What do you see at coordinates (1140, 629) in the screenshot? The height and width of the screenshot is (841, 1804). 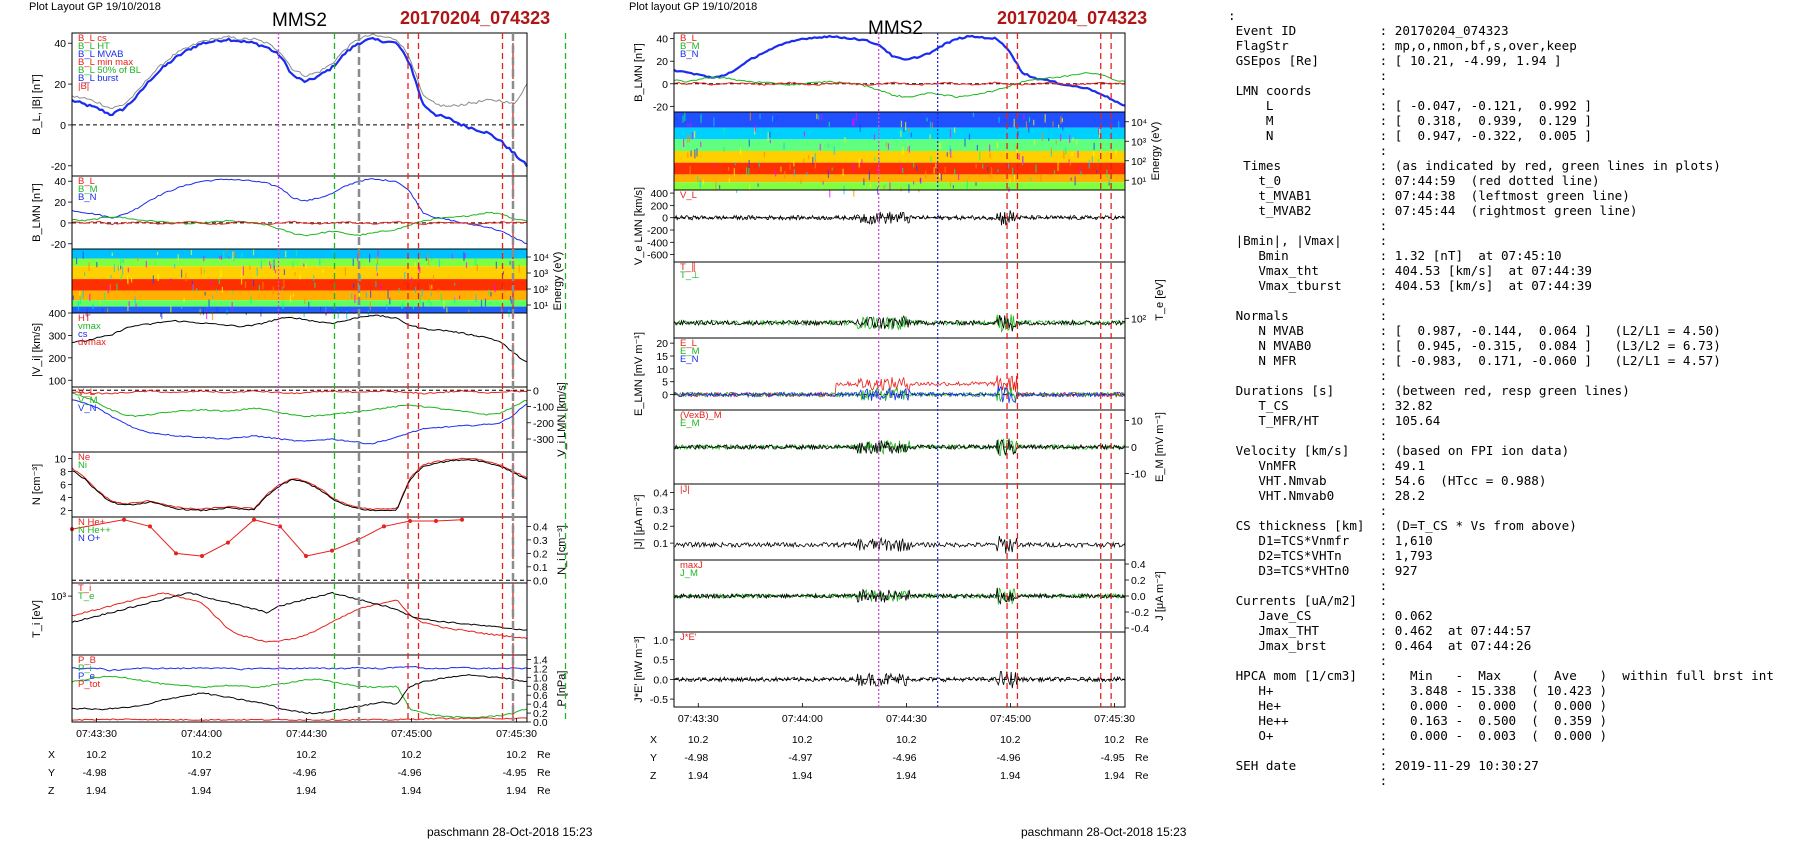 I see `y-tick-label: -0.4` at bounding box center [1140, 629].